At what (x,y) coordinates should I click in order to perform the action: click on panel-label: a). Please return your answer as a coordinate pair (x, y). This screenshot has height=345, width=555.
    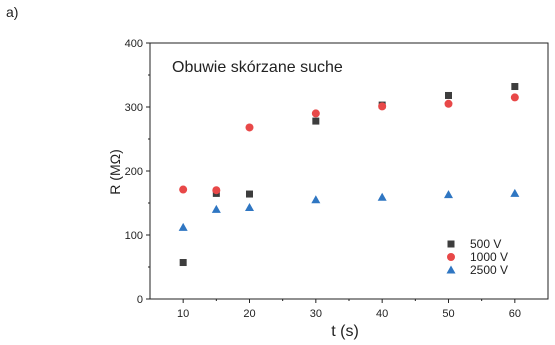
    Looking at the image, I should click on (12, 12).